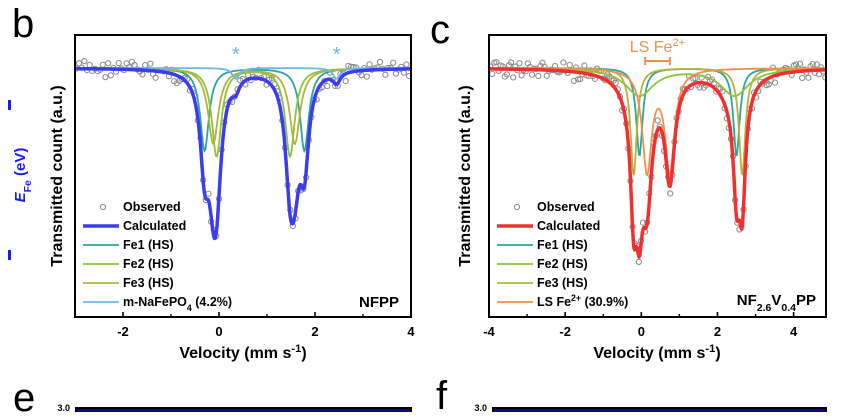 The height and width of the screenshot is (420, 855). I want to click on asterisk-marker: *, so click(337, 55).